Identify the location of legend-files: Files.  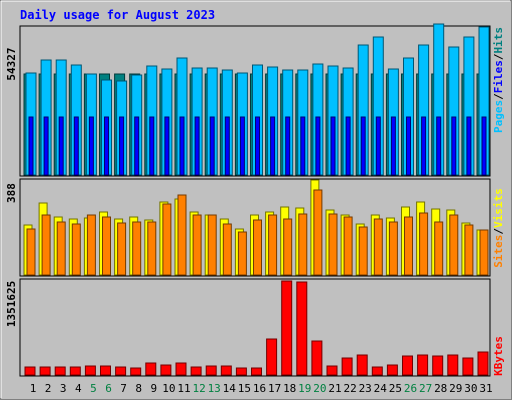
(498, 76).